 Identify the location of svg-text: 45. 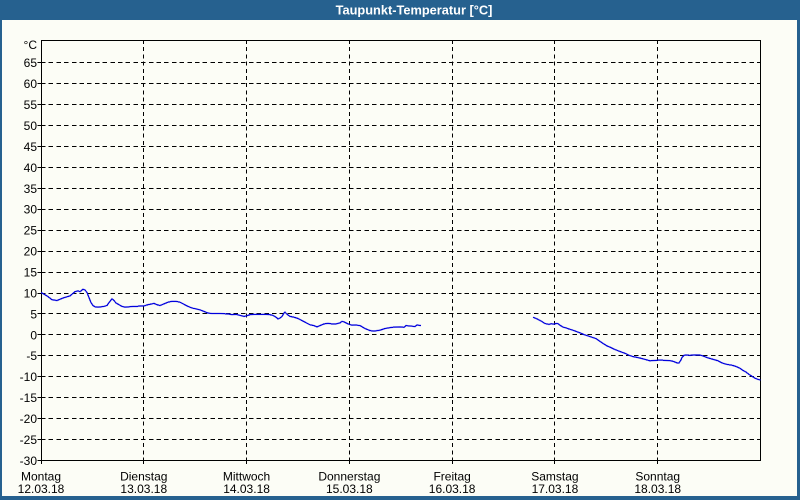
(31, 147).